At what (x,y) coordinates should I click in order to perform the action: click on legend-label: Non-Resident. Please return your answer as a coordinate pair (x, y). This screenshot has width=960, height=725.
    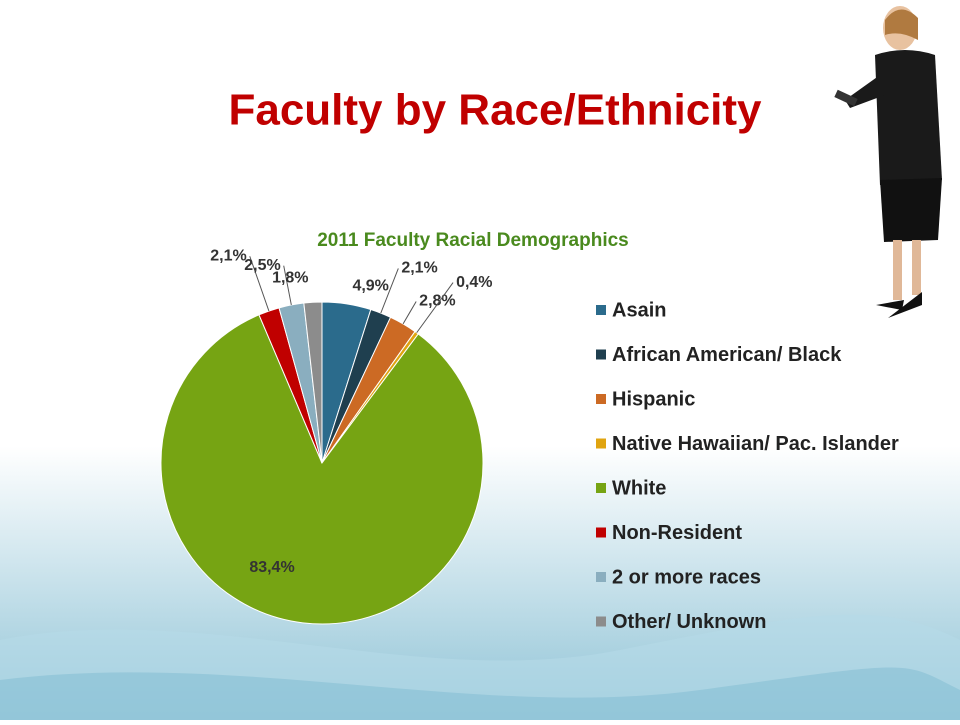
    Looking at the image, I should click on (677, 533).